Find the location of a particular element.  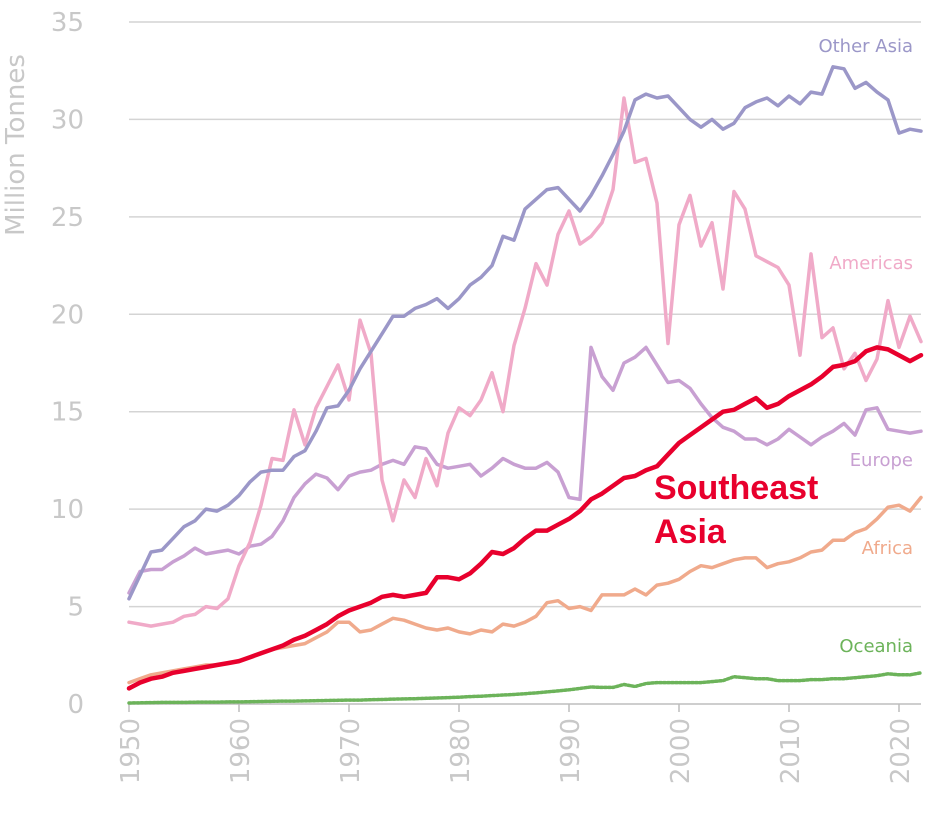

y-tick-label: 35 is located at coordinates (67, 23).